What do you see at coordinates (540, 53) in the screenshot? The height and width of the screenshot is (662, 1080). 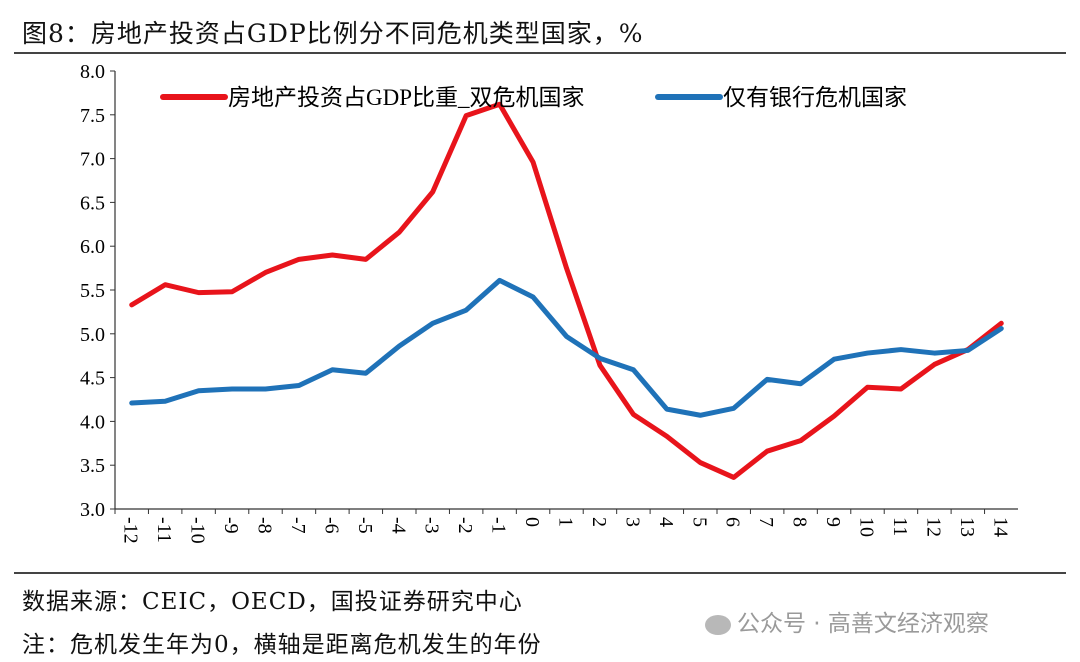 I see `title-divider` at bounding box center [540, 53].